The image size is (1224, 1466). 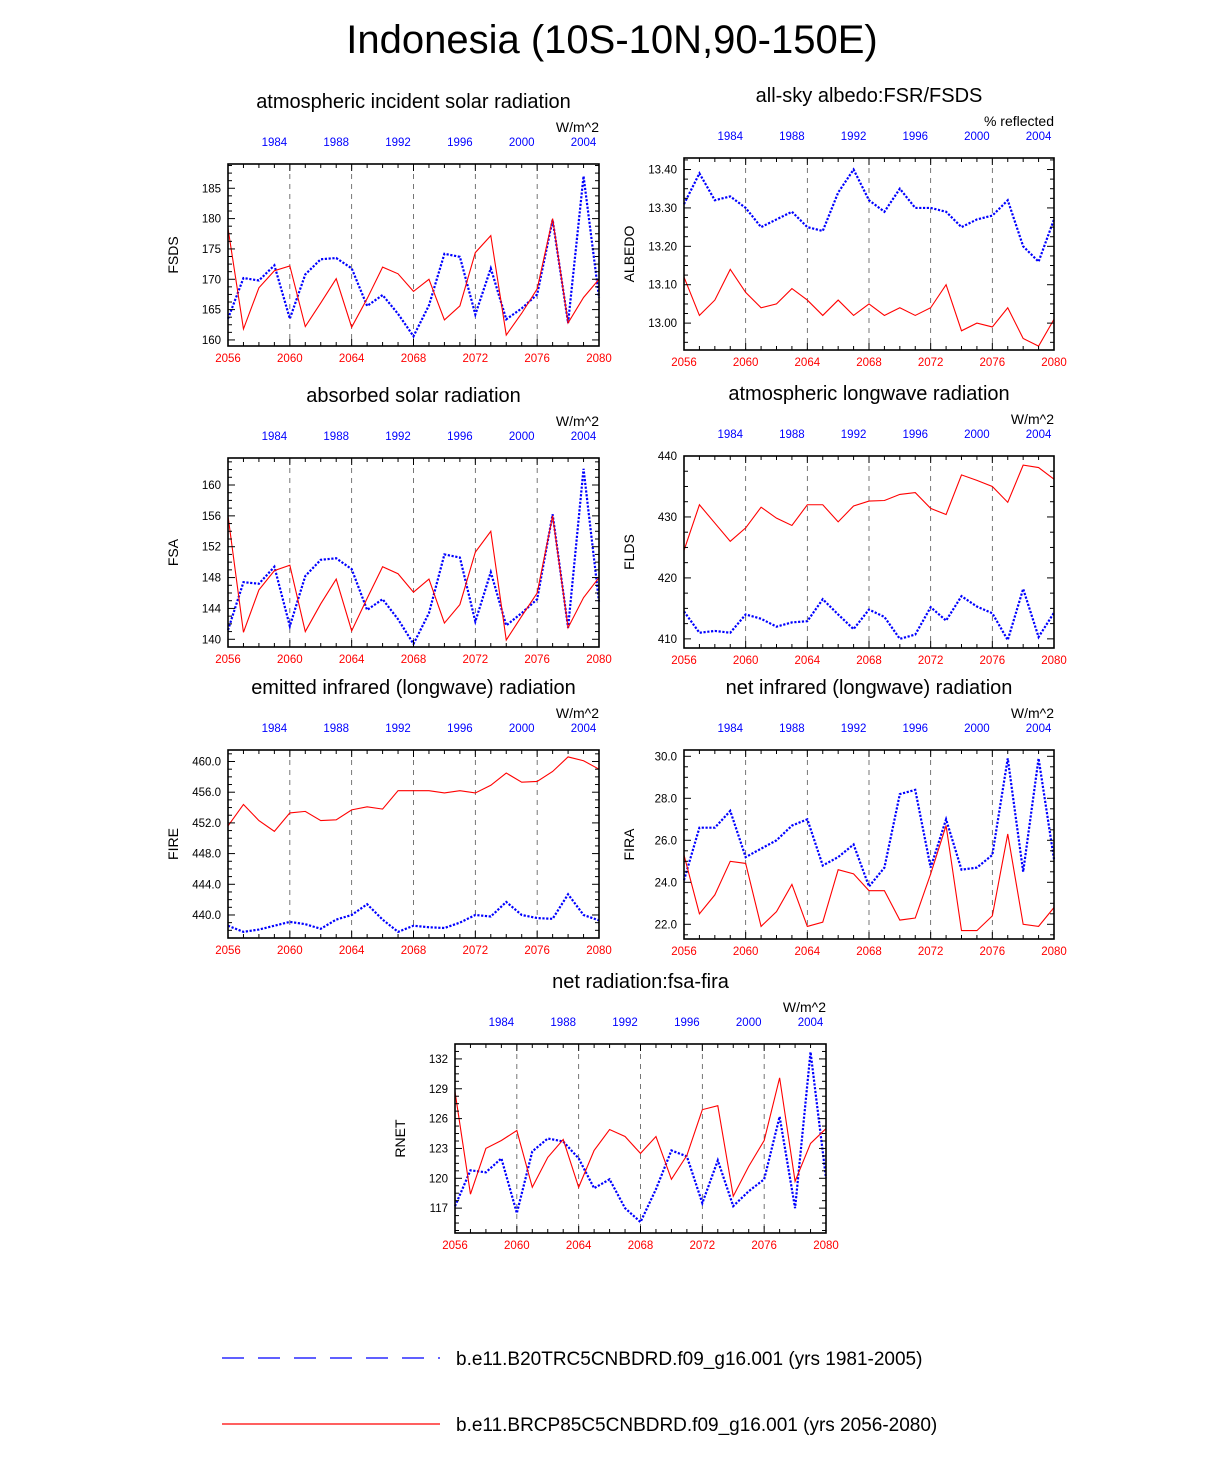 I want to click on page-title: Indonesia (10S-10N,90-150E), so click(x=612, y=40).